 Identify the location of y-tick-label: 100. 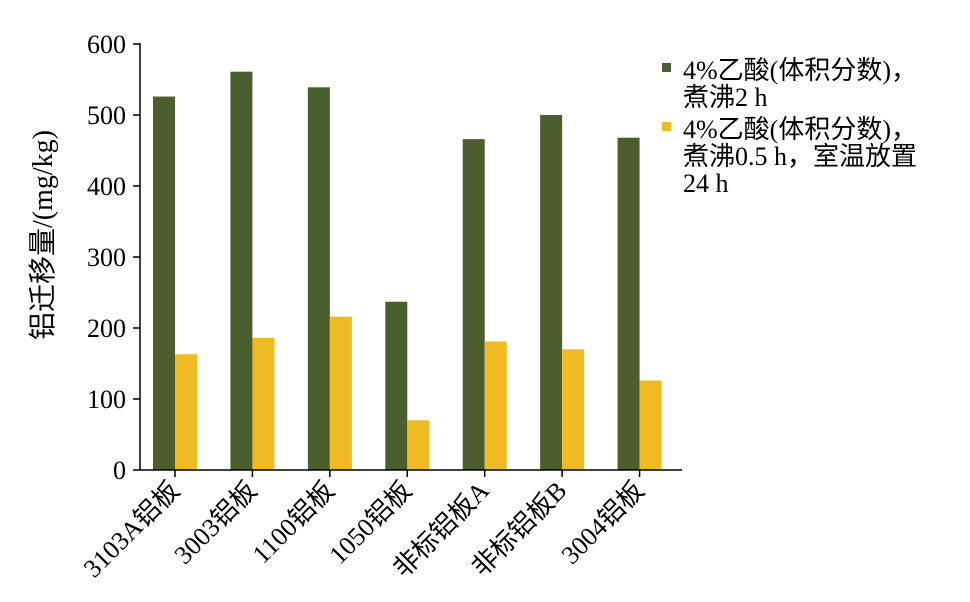
(106, 399).